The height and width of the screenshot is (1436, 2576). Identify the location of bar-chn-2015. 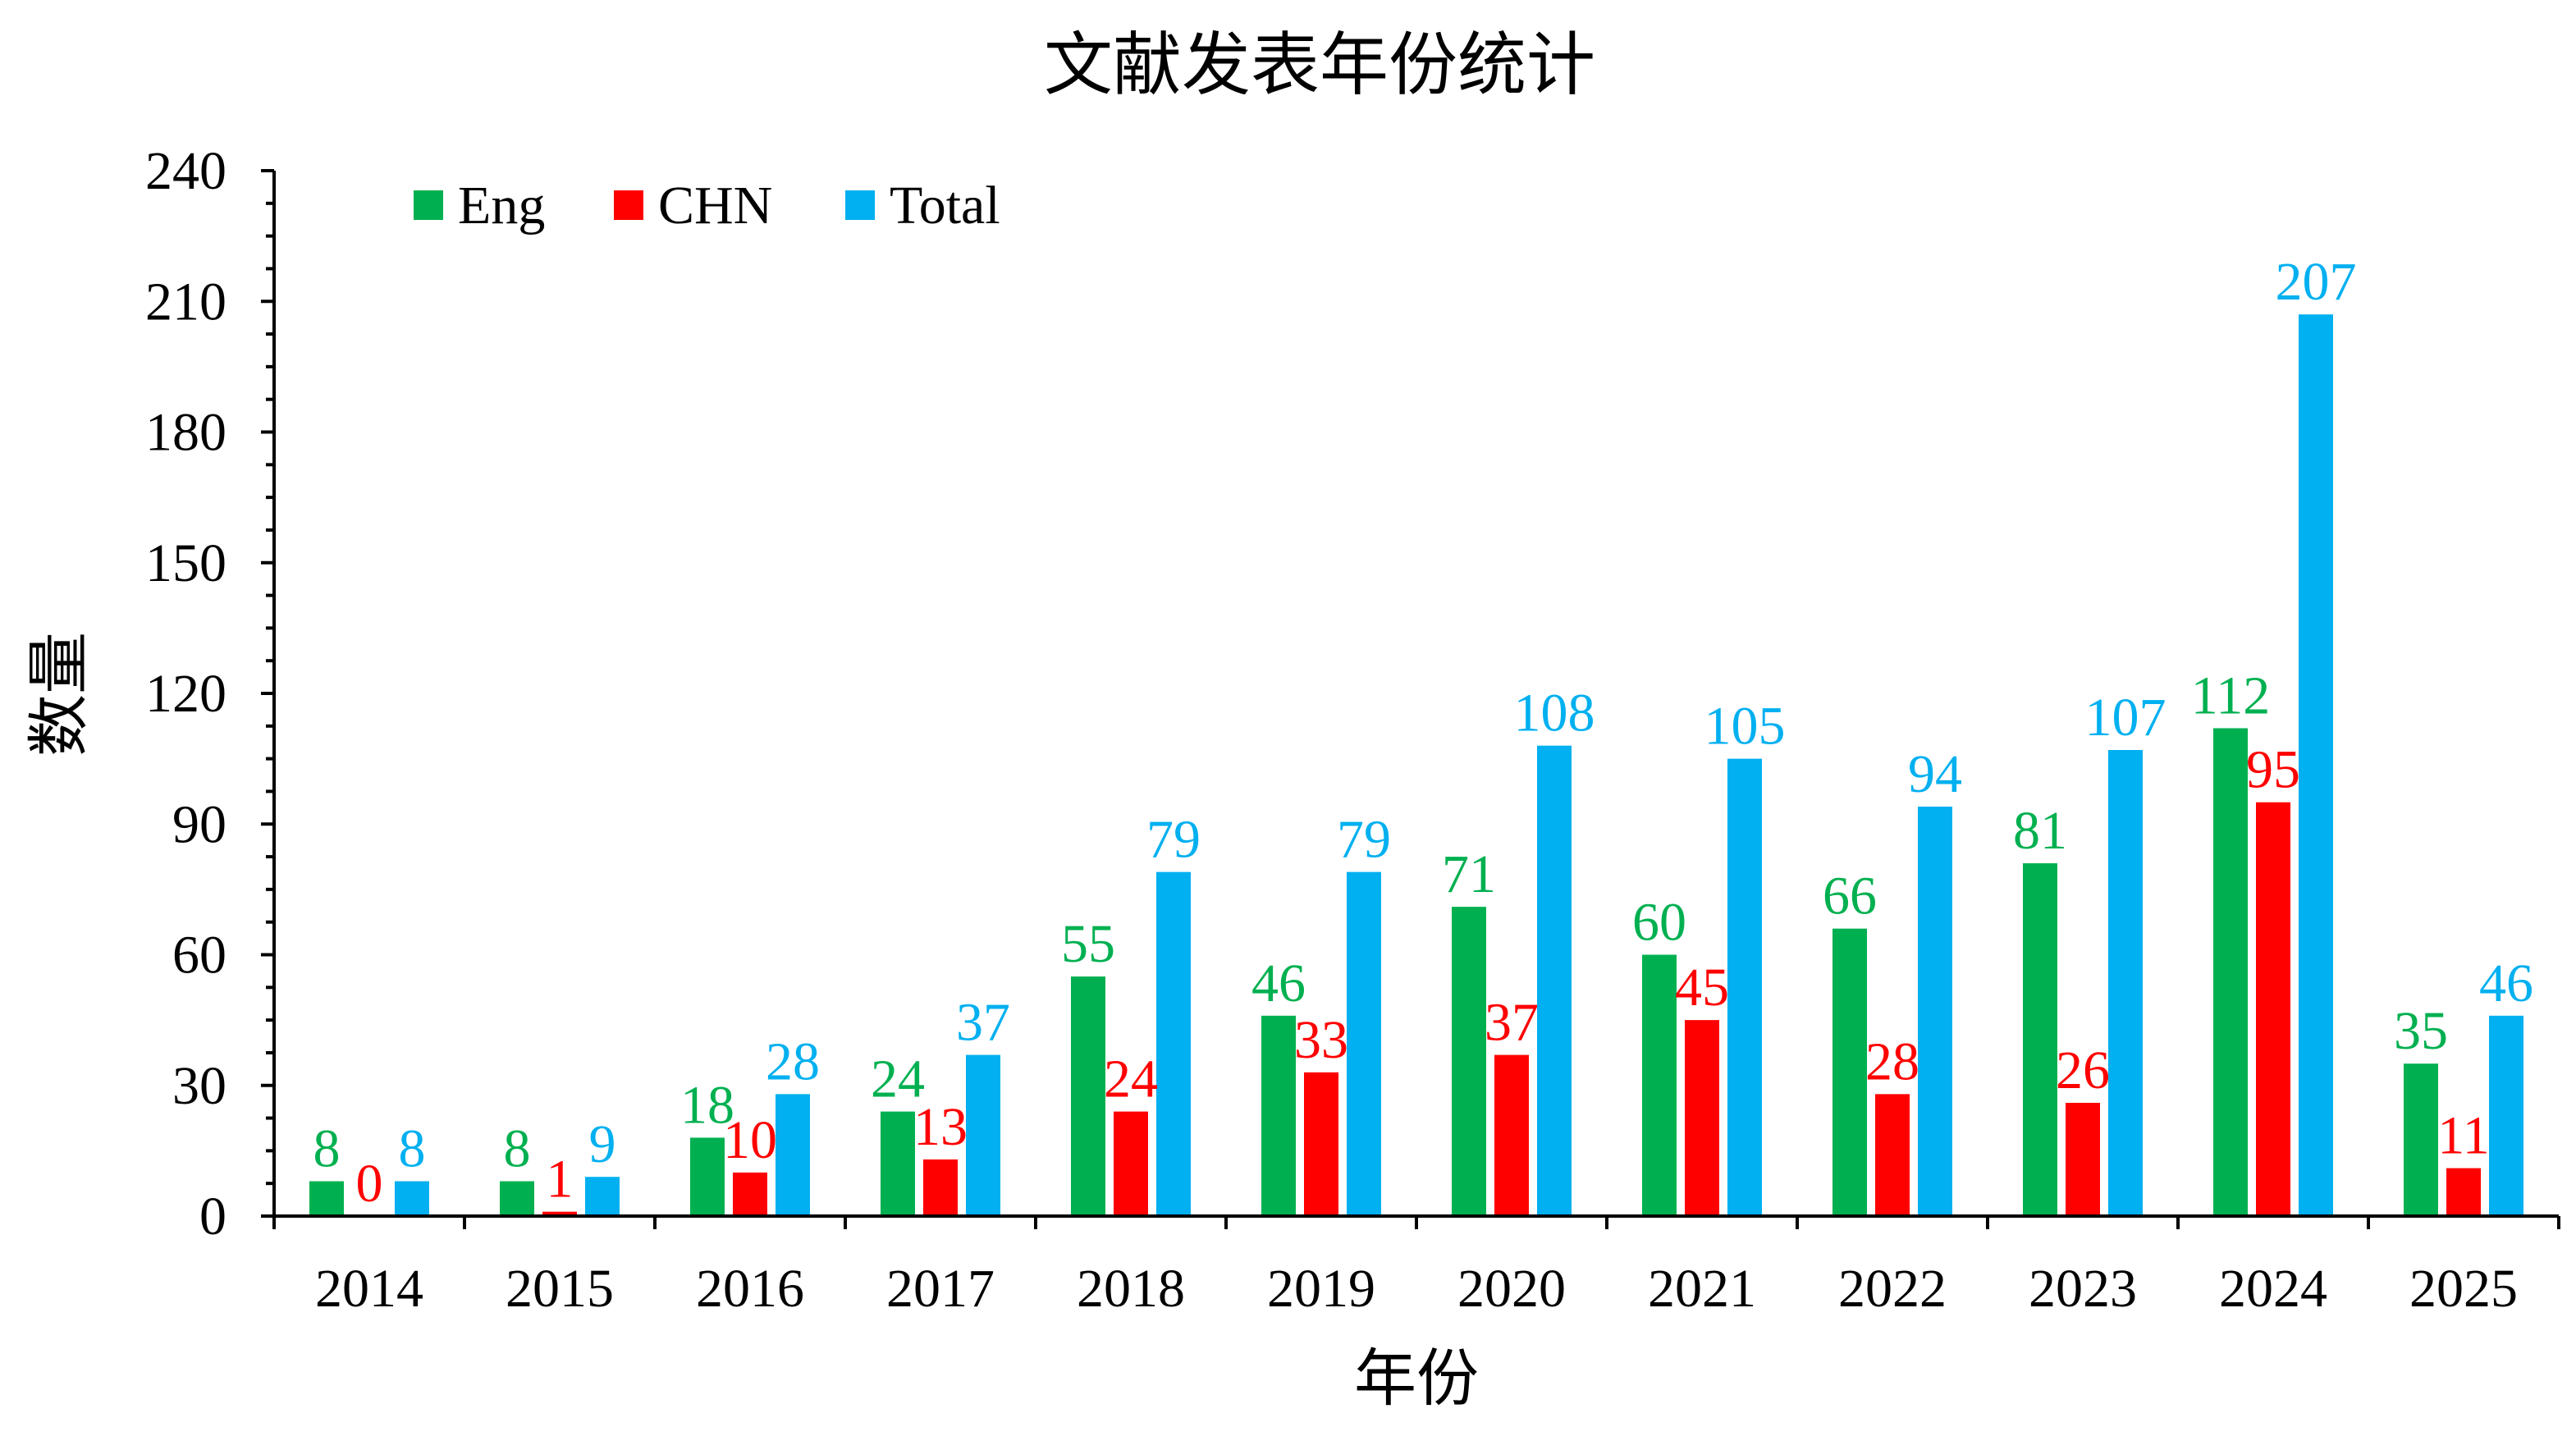
(559, 1213).